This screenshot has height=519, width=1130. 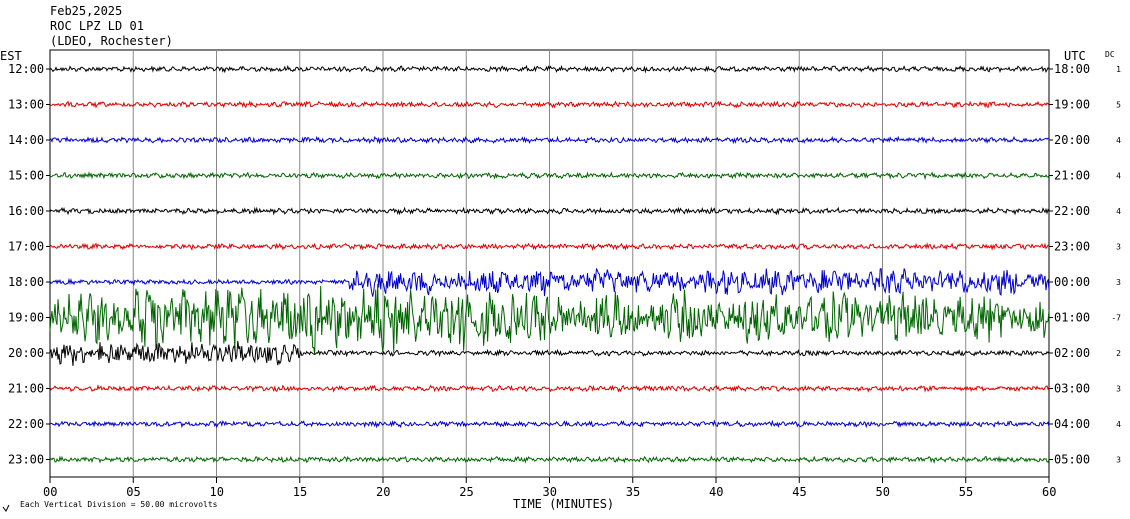 I want to click on record-date: Feb25,2025, so click(x=86, y=11).